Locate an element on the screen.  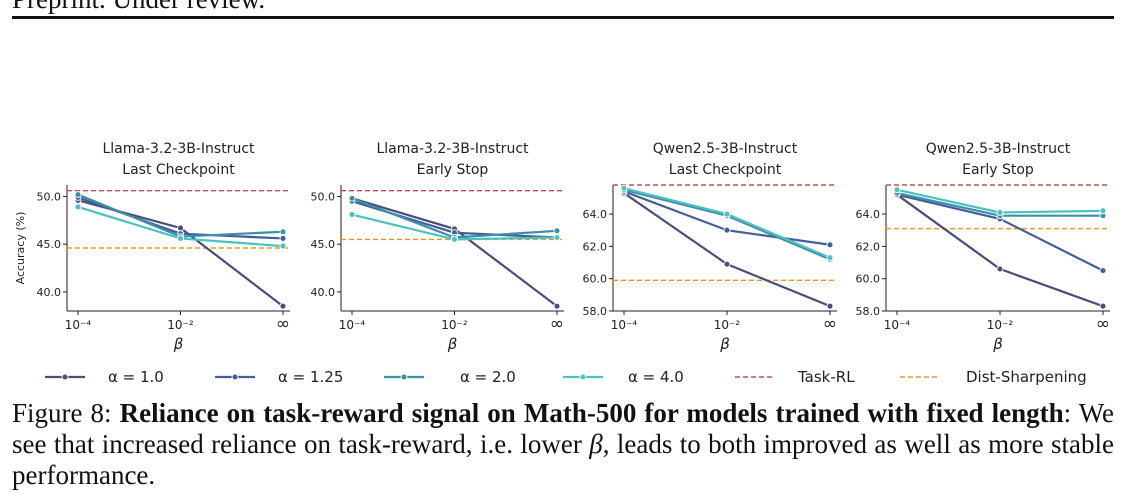
legend-item: Dist-Sharpening is located at coordinates (993, 377).